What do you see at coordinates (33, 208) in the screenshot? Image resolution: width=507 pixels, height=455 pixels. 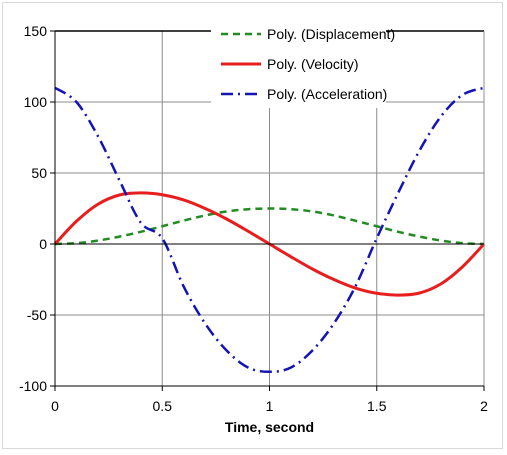 I see `y-tick-labels: -100 -50 0 50 100 150` at bounding box center [33, 208].